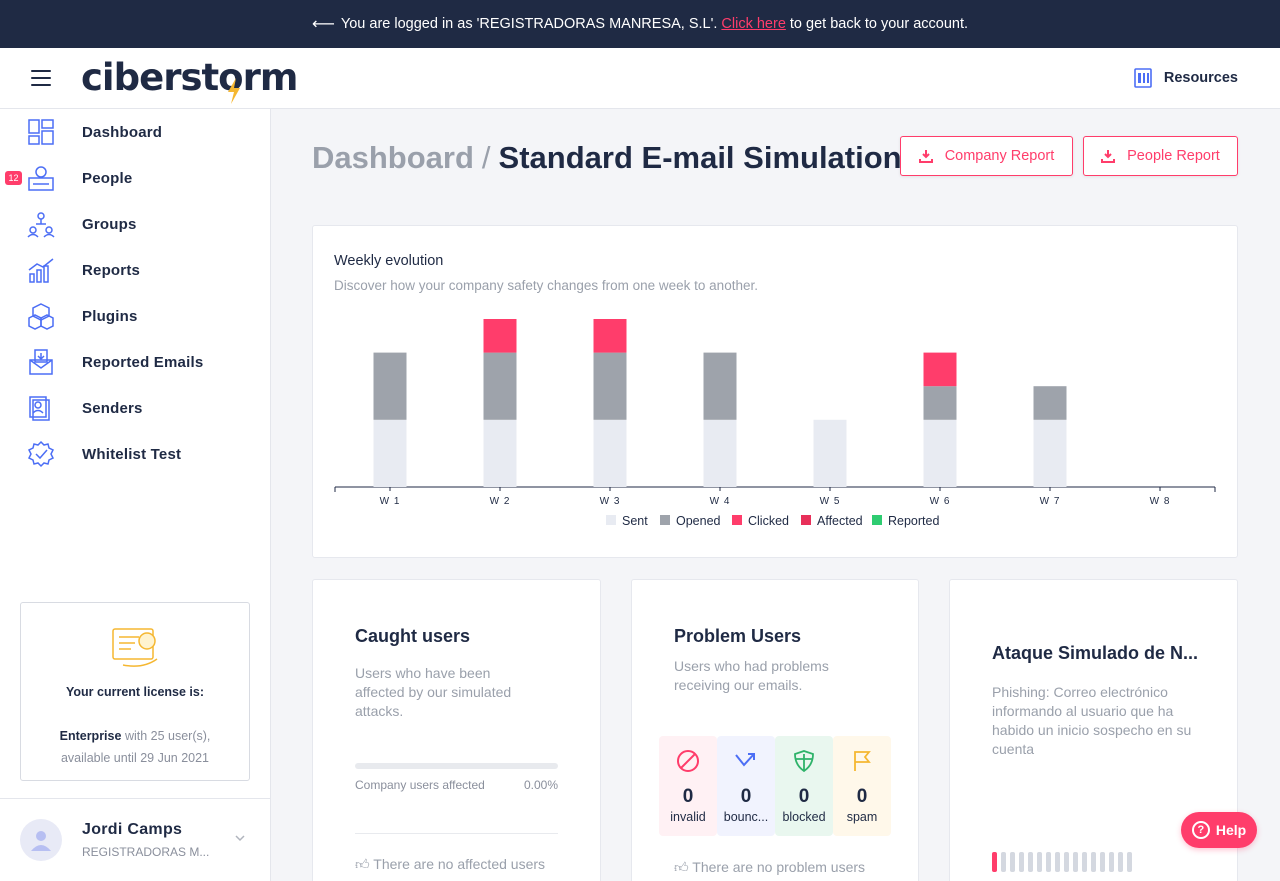  I want to click on sidebar-item-reported-emails: Reported Emails, so click(135, 362).